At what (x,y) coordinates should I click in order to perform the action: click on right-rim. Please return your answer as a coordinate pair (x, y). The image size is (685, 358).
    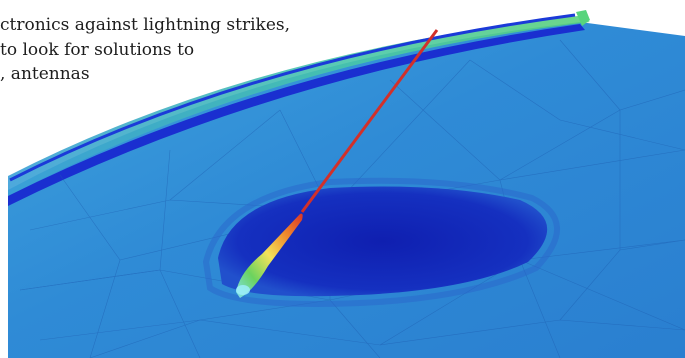
    Looking at the image, I should click on (583, 18).